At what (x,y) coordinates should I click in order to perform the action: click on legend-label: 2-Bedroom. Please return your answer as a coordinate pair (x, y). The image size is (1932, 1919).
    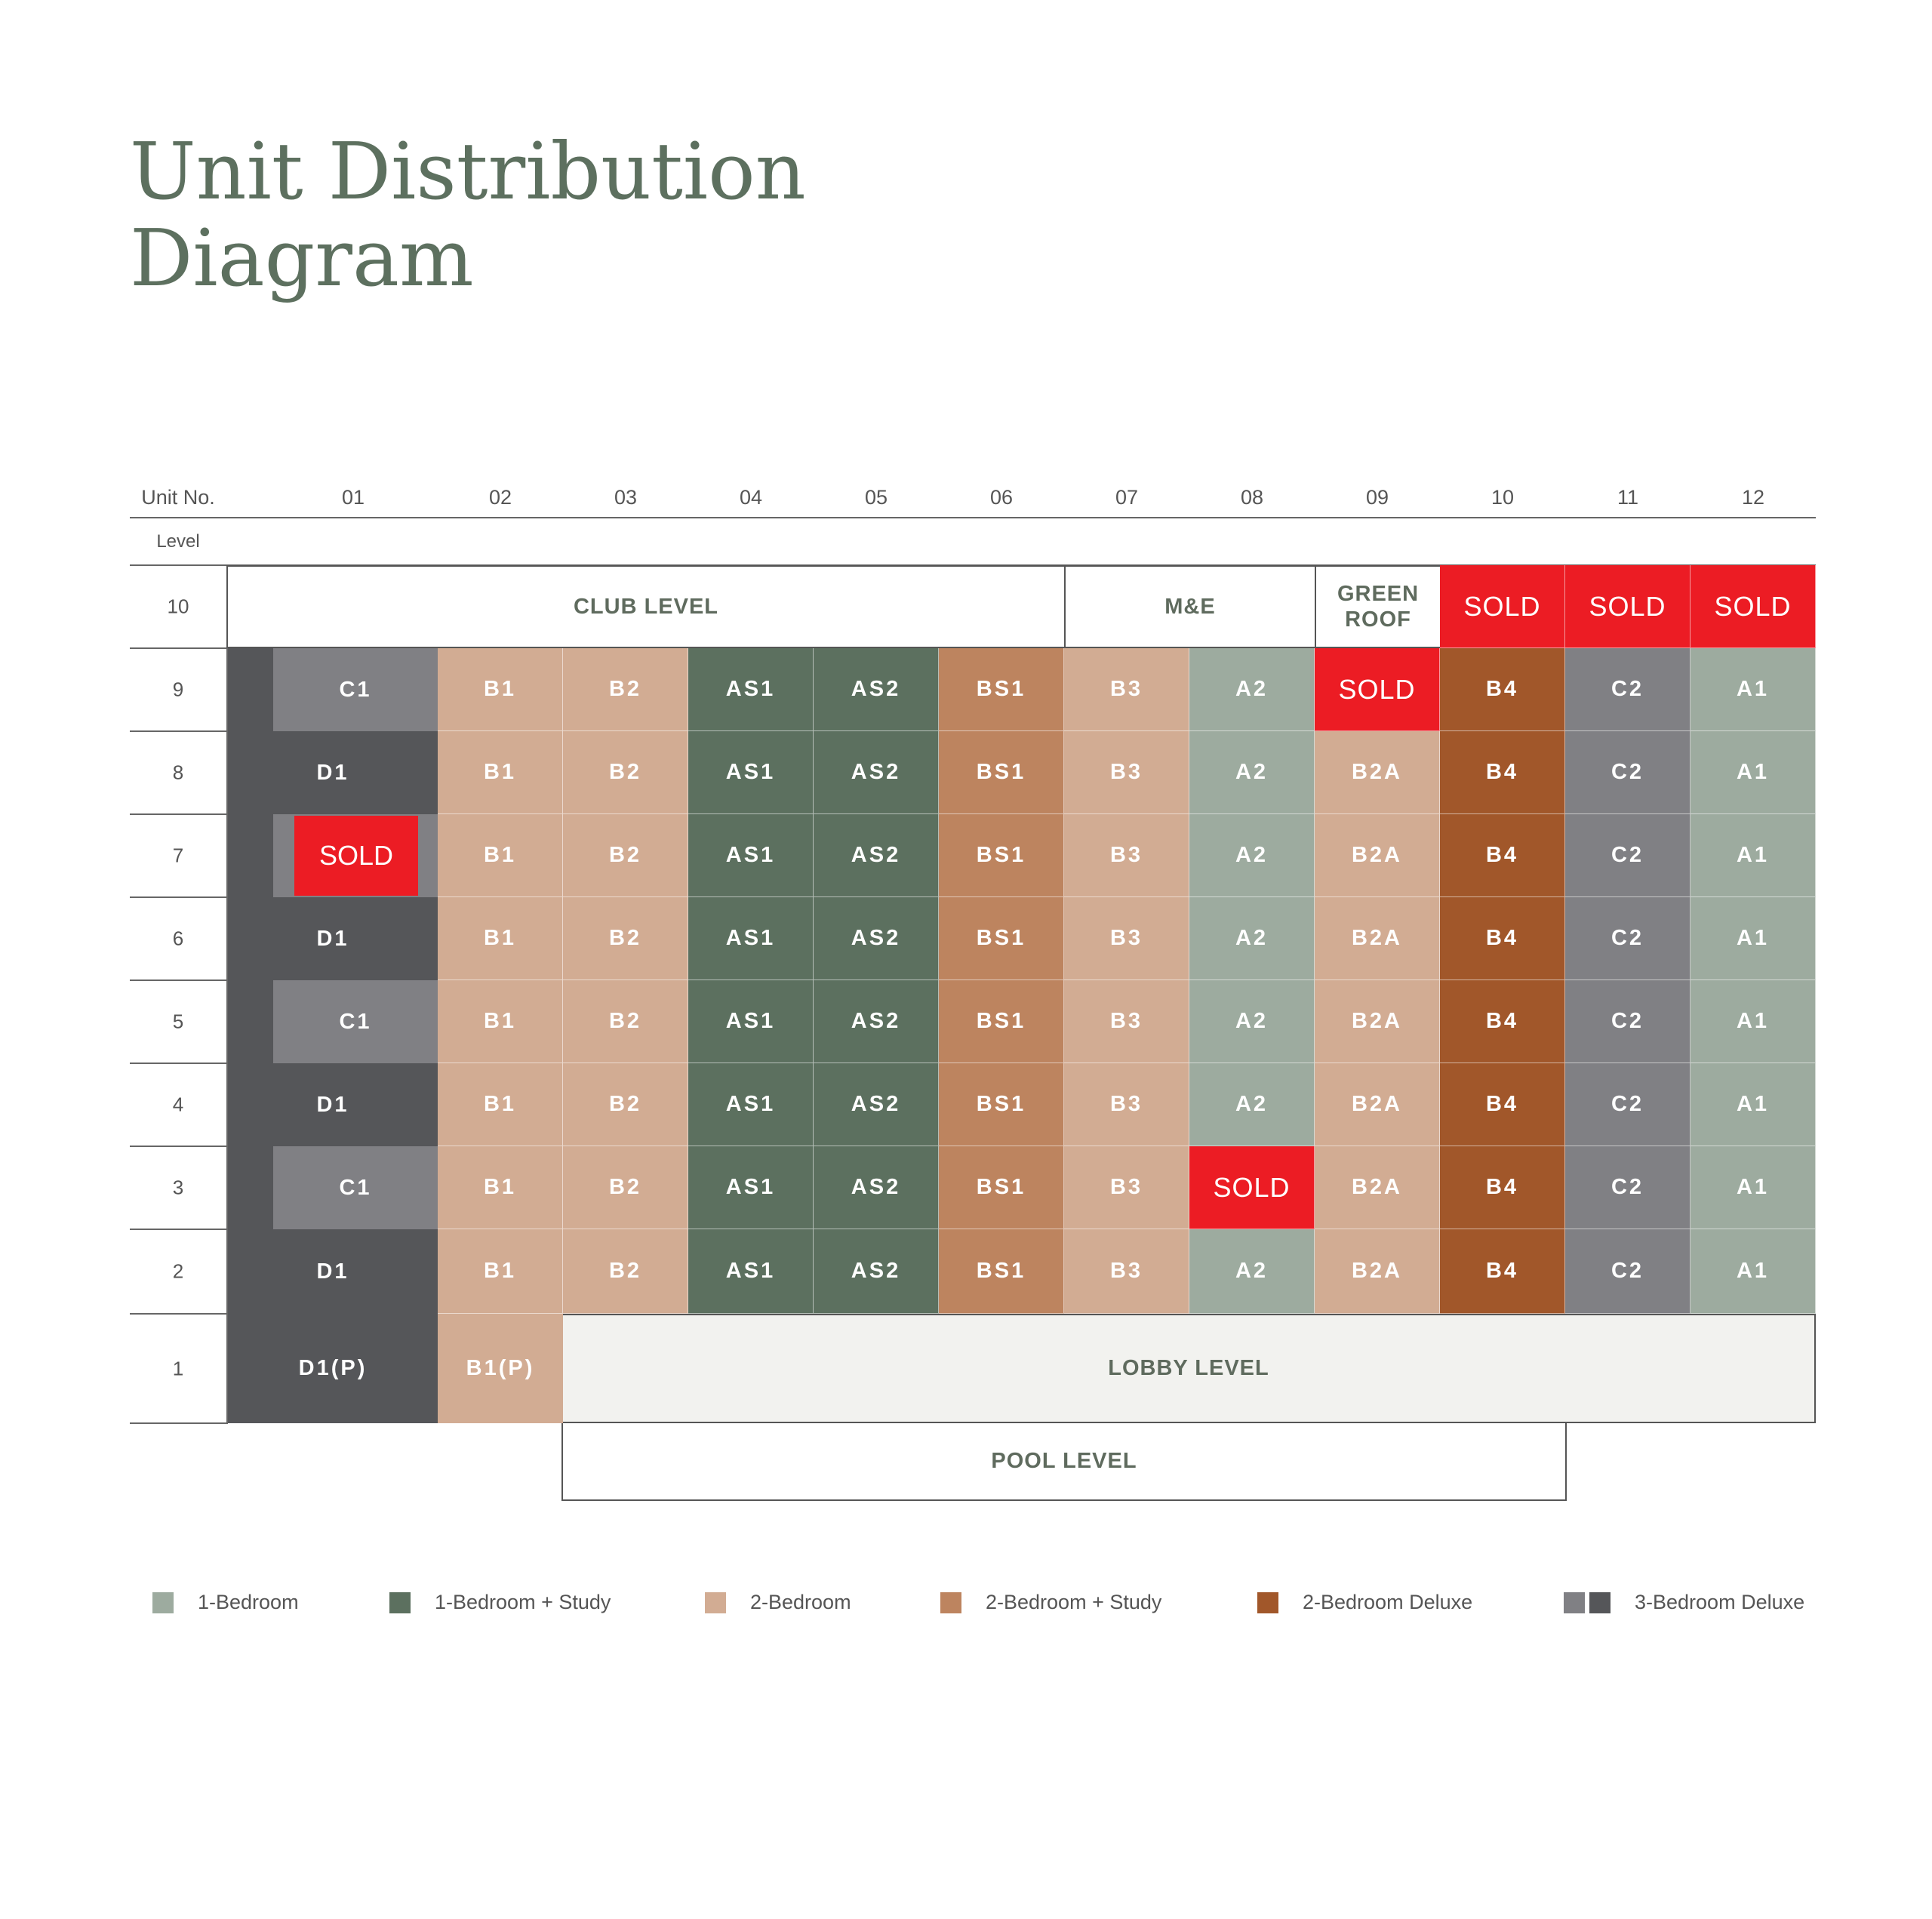
    Looking at the image, I should click on (800, 1602).